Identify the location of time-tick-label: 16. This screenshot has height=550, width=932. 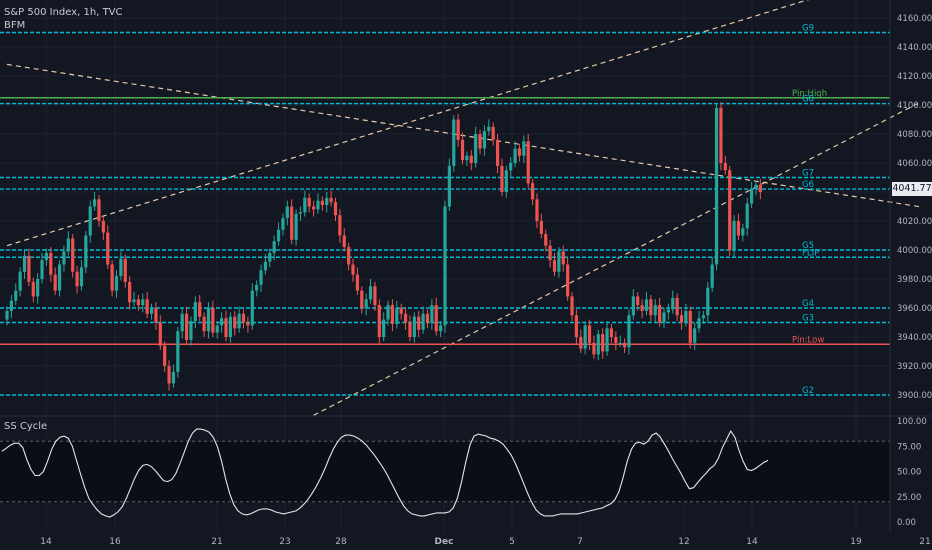
(115, 542).